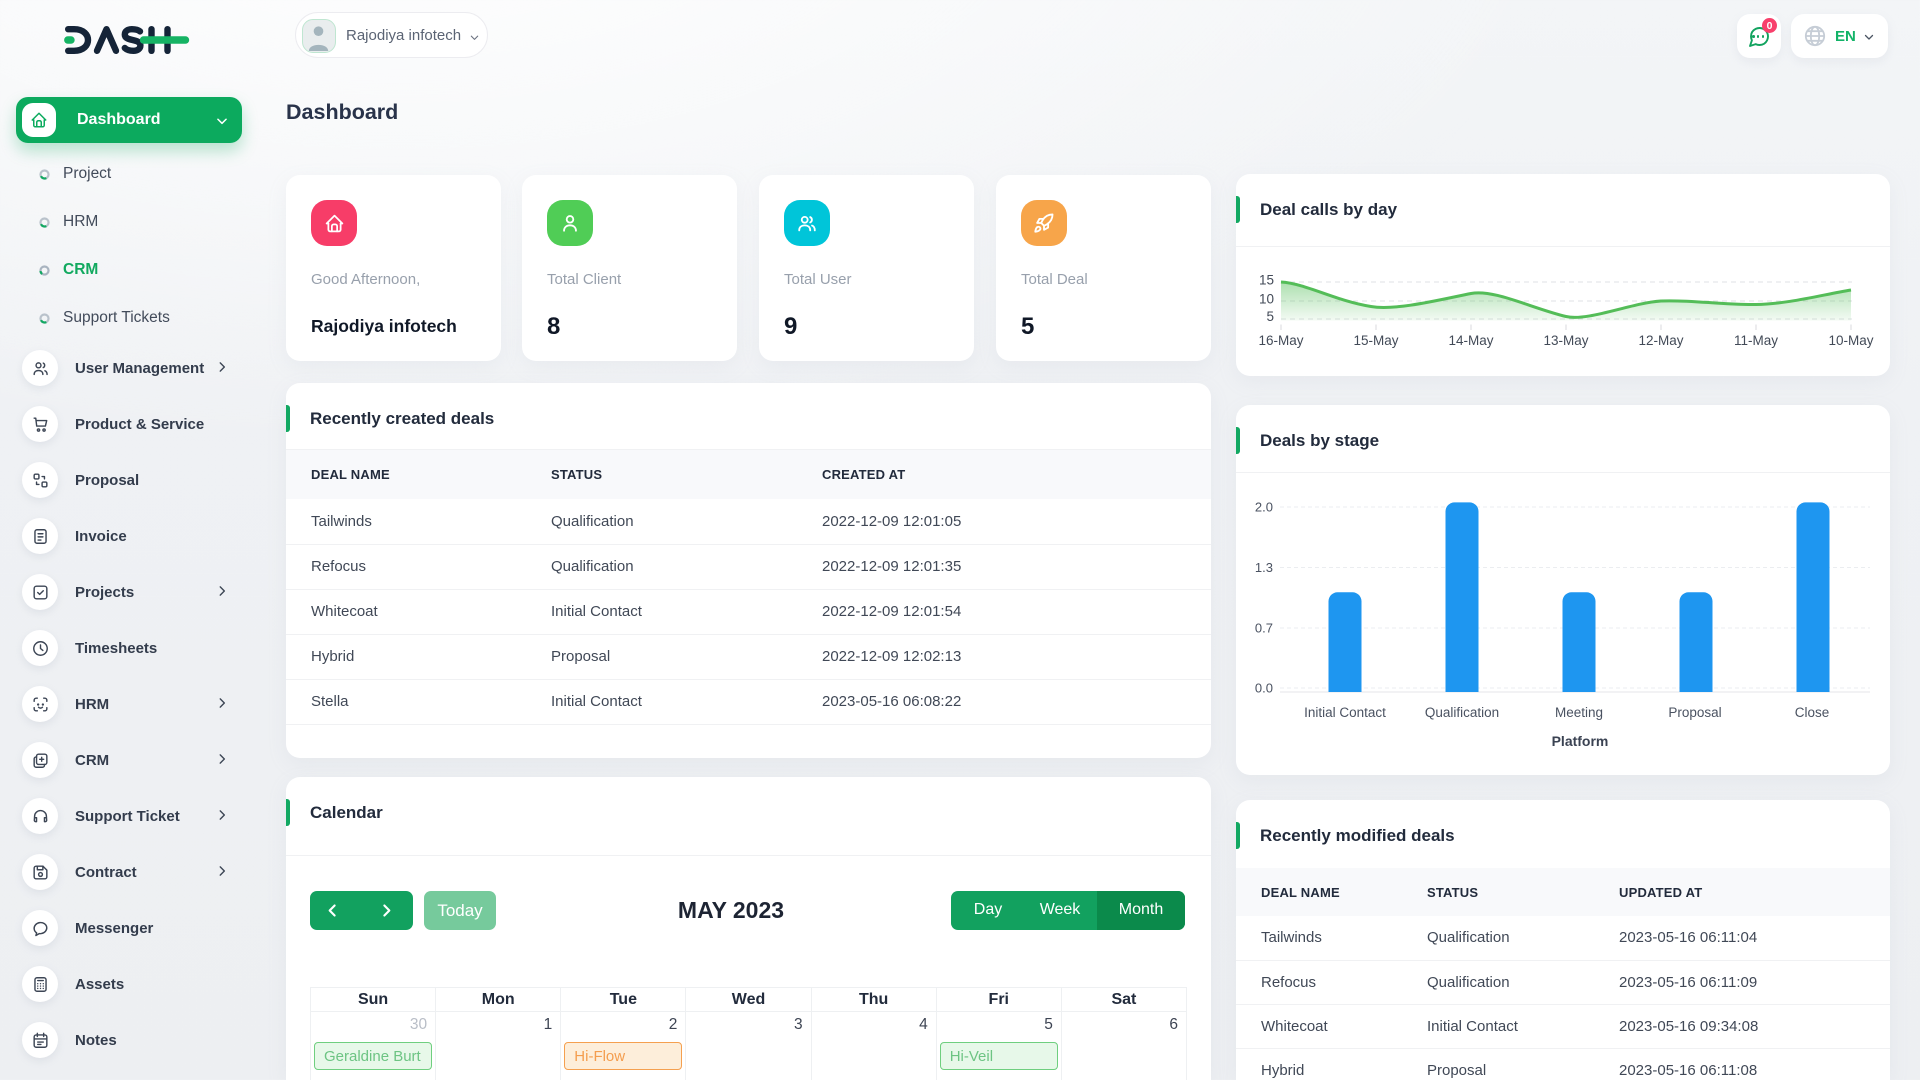 The width and height of the screenshot is (1920, 1080). I want to click on svg-text: 12-May, so click(1660, 340).